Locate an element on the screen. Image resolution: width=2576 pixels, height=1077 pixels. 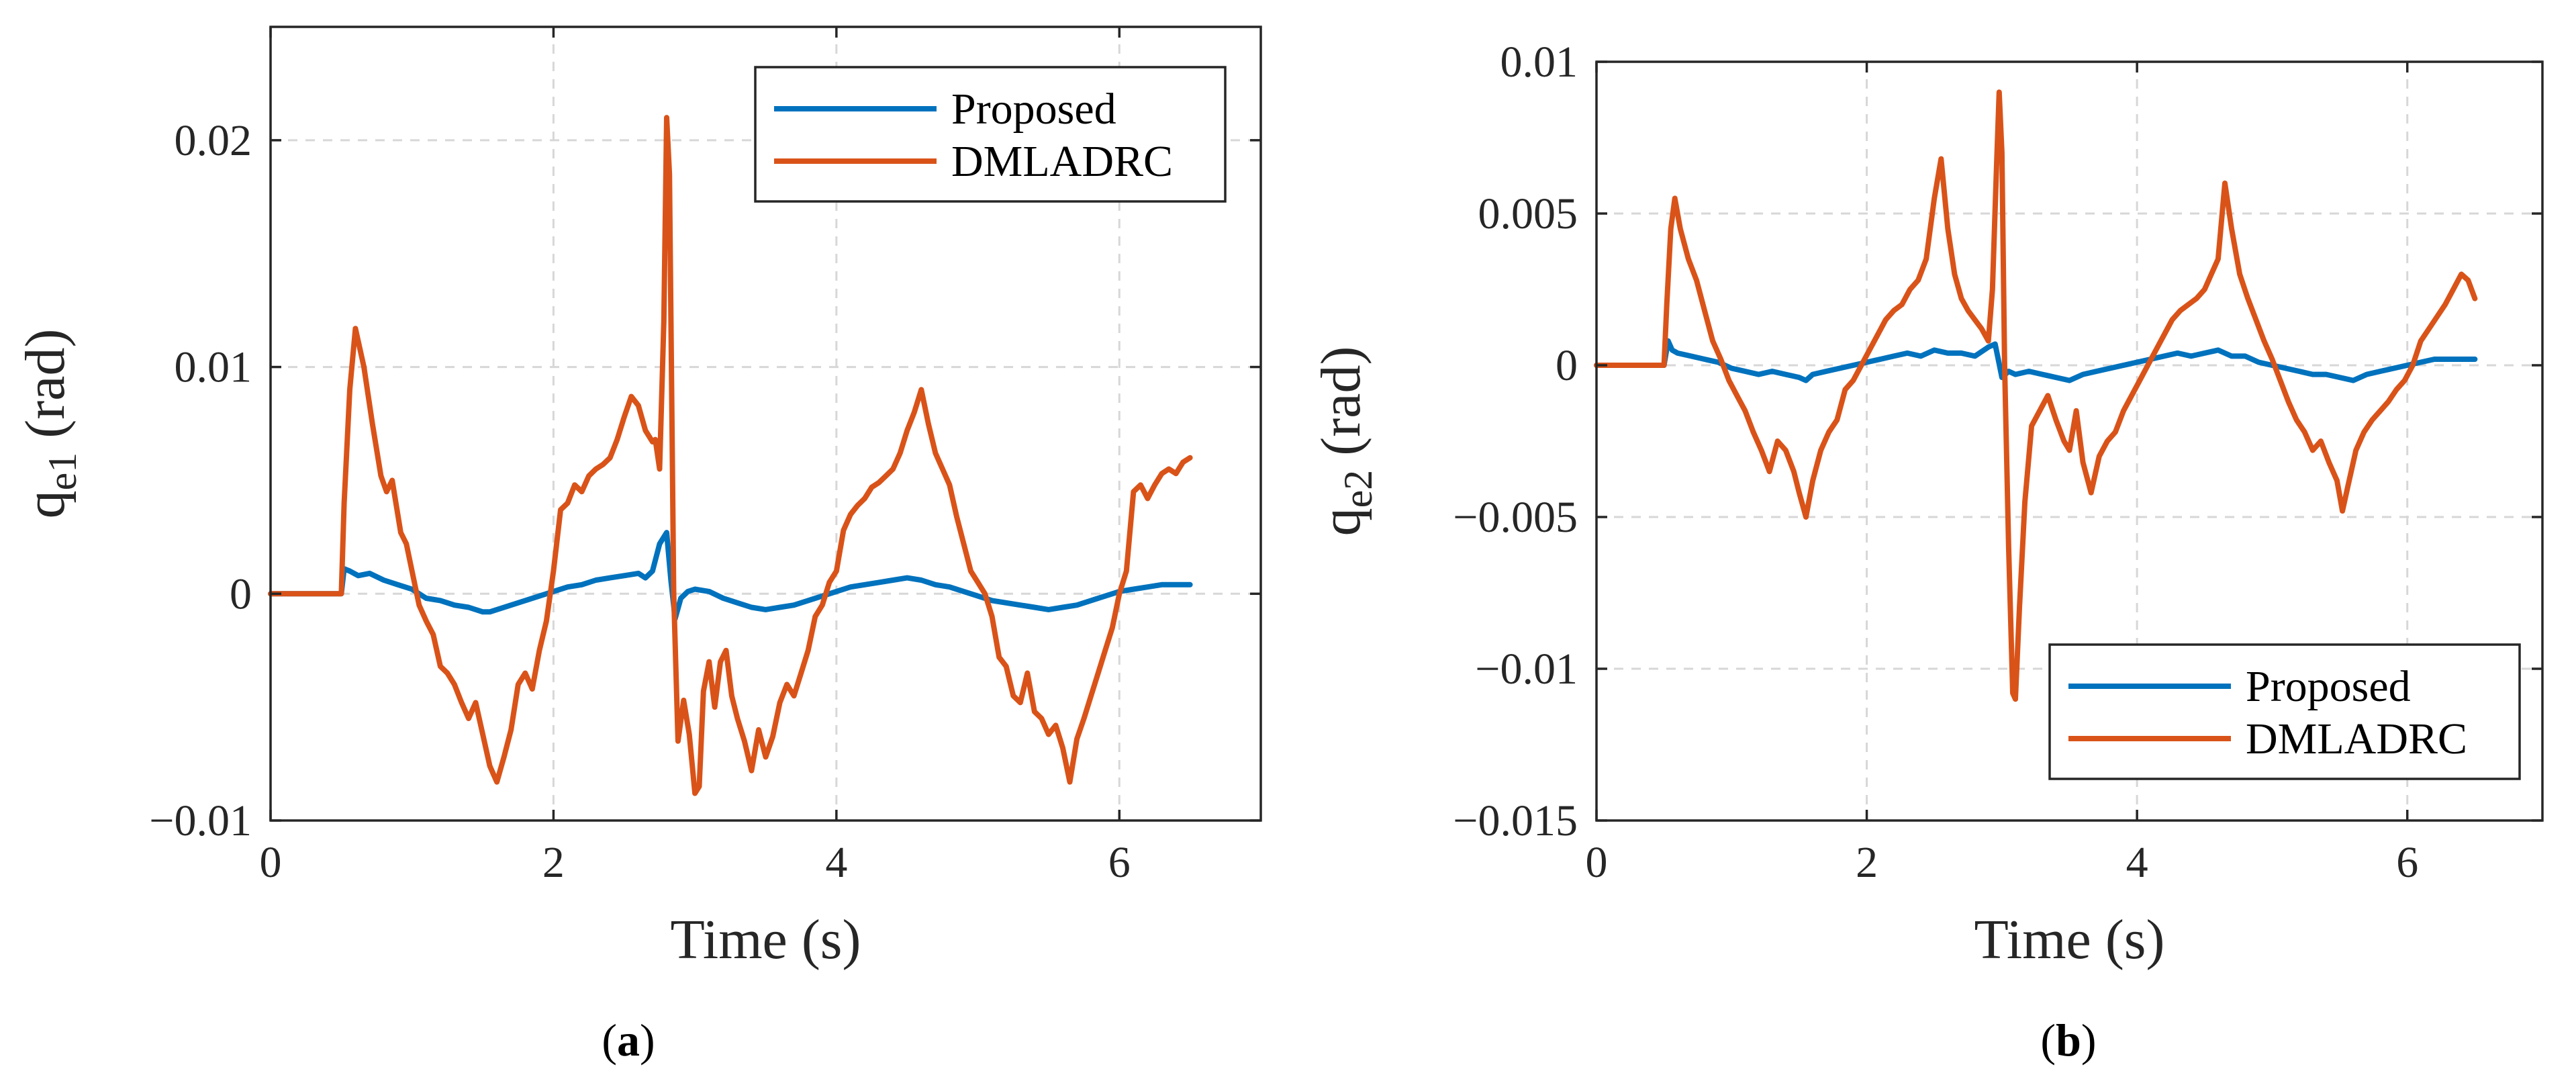
y-tick-label: −0.005 is located at coordinates (1515, 517).